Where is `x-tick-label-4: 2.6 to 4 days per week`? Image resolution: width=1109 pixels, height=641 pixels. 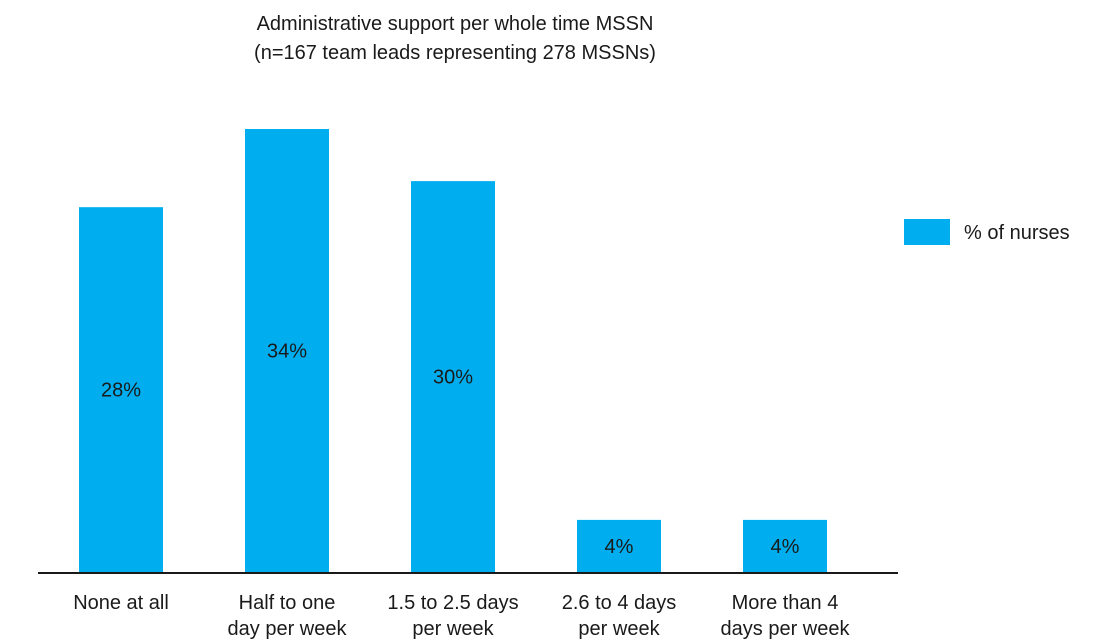
x-tick-label-4: 2.6 to 4 days per week is located at coordinates (619, 616).